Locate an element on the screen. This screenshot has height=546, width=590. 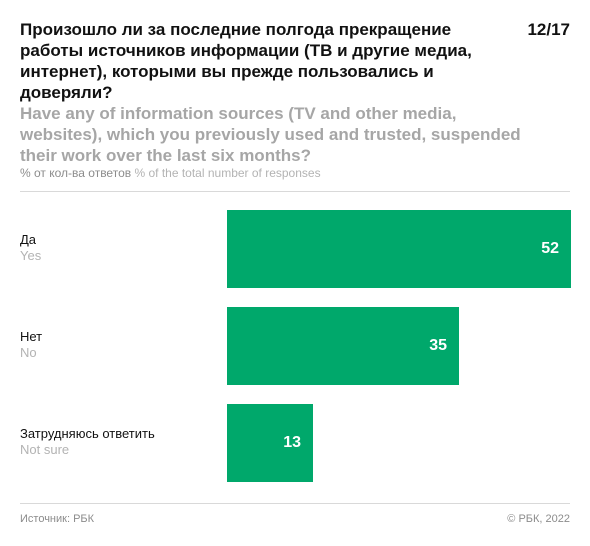
copyright-note: © РБК, 2022 is located at coordinates (538, 519).